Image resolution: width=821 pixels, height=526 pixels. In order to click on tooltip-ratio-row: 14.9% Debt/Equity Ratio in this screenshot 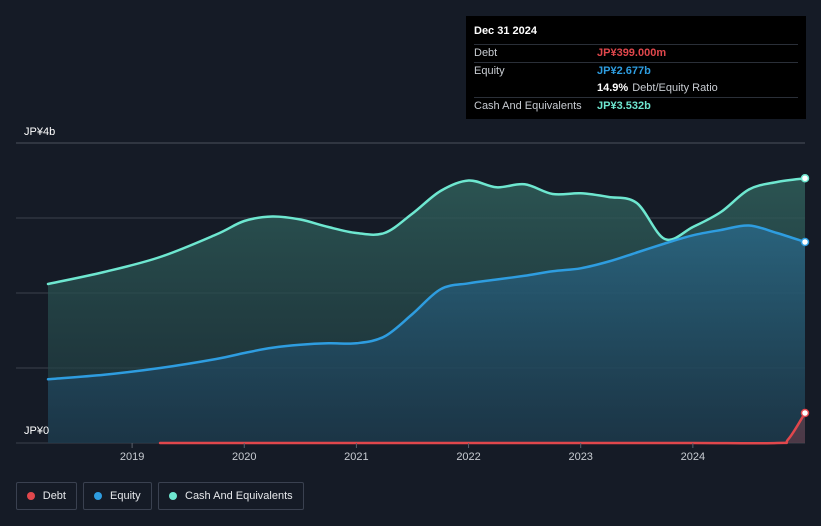, I will do `click(636, 88)`.